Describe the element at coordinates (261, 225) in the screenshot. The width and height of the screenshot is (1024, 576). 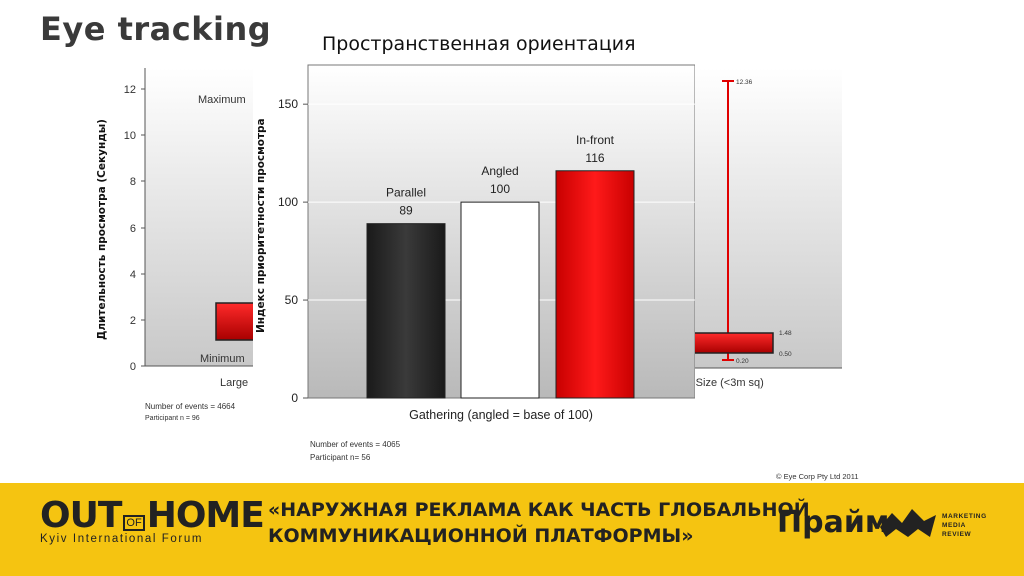
I see `mid-axis-label: Индекс приоритетности просмотра` at that location.